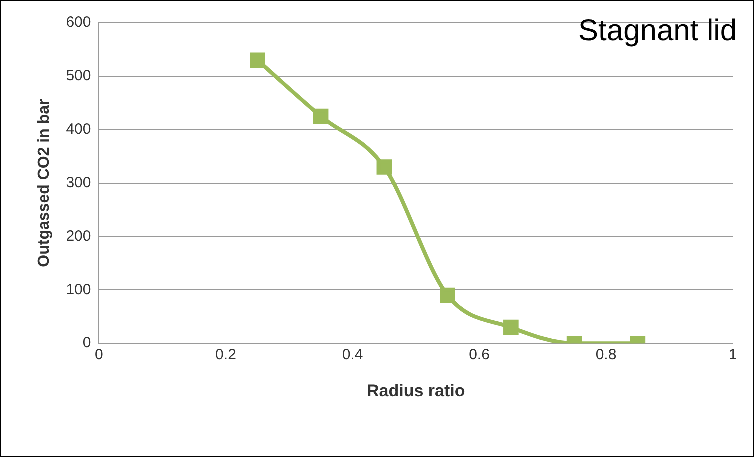 The height and width of the screenshot is (457, 754). What do you see at coordinates (79, 289) in the screenshot?
I see `y-tick-label: 100` at bounding box center [79, 289].